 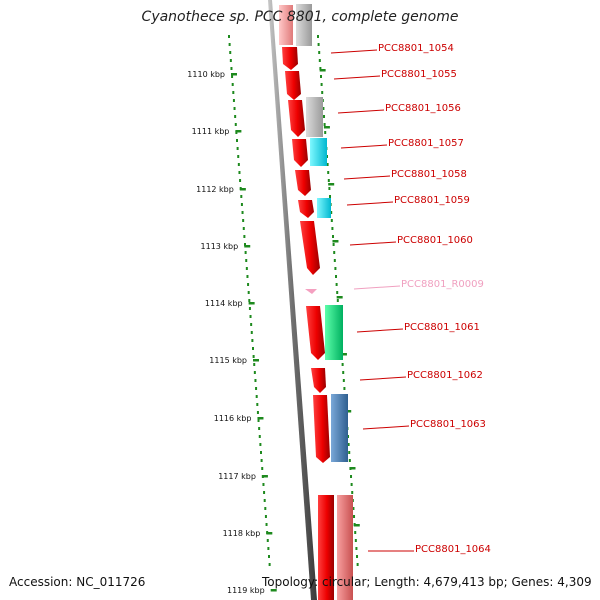 I want to click on gene-label: PCC8801_1064, so click(x=453, y=549).